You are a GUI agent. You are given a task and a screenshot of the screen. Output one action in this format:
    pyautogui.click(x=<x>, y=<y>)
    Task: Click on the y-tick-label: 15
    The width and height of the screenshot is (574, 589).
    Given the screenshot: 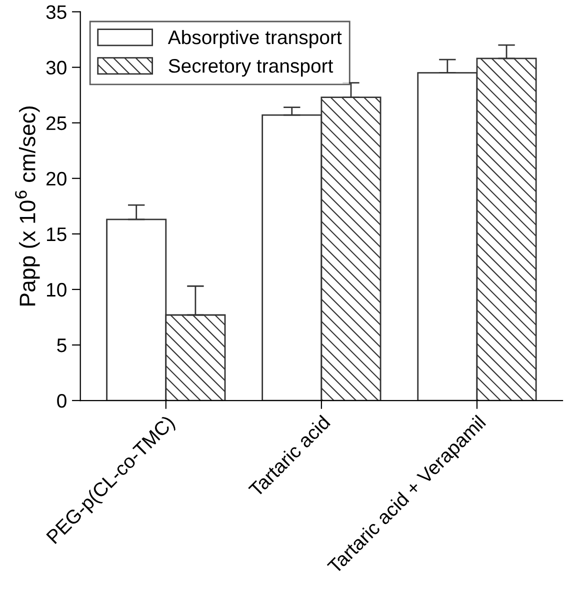 What is the action you would take?
    pyautogui.click(x=56, y=235)
    